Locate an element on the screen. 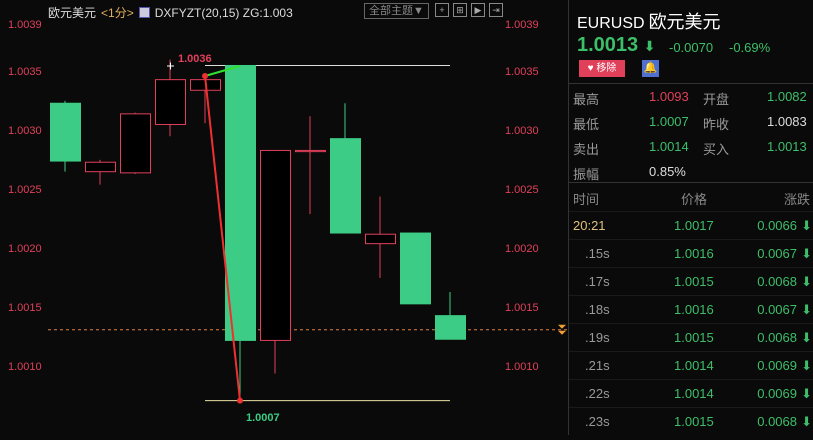 Image resolution: width=813 pixels, height=440 pixels. y-tick-right: 1.0020 is located at coordinates (522, 249).